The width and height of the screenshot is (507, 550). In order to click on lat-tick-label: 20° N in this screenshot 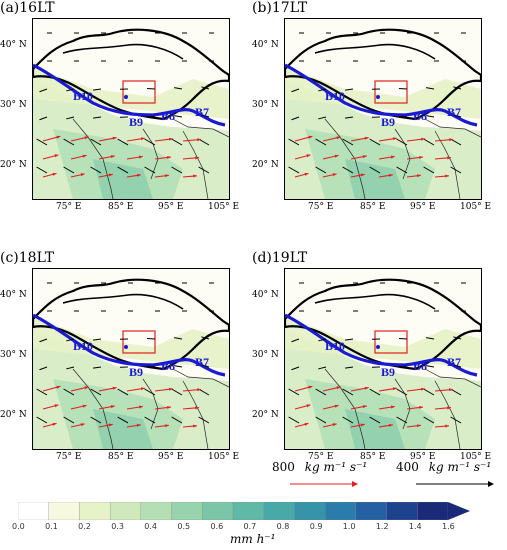, I will do `click(265, 415)`.